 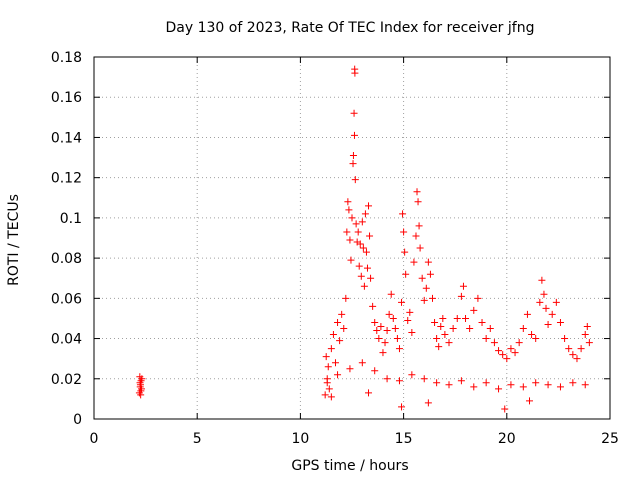 I want to click on y-tick-label: 0.08, so click(x=66, y=259).